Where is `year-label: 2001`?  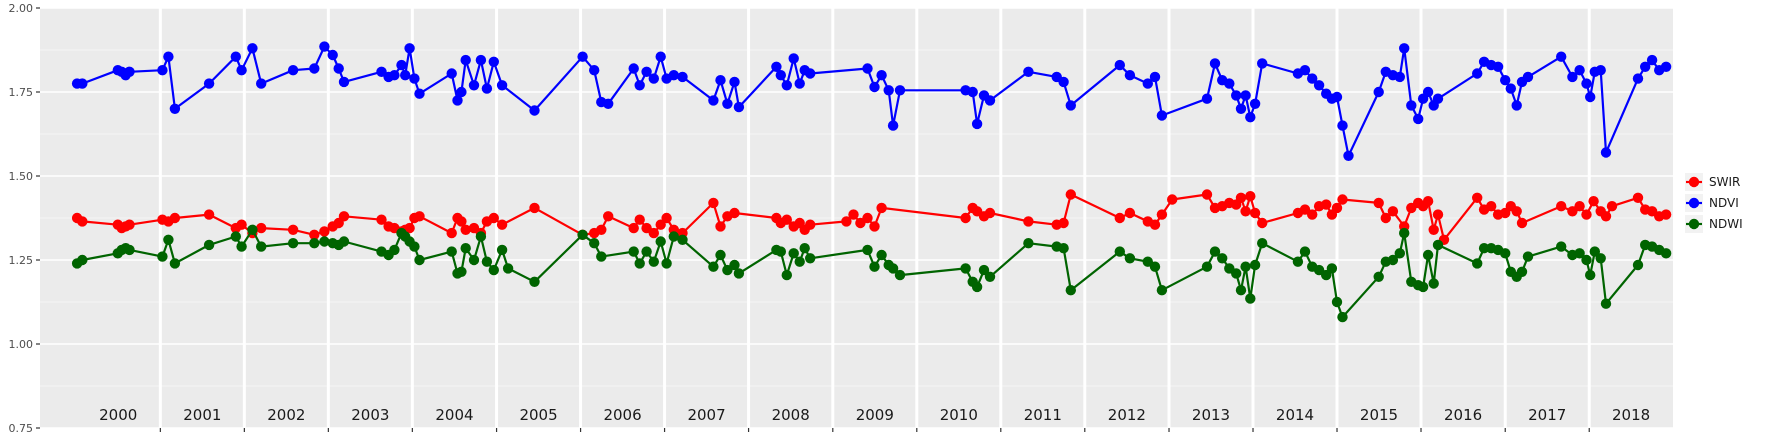
year-label: 2001 is located at coordinates (202, 415).